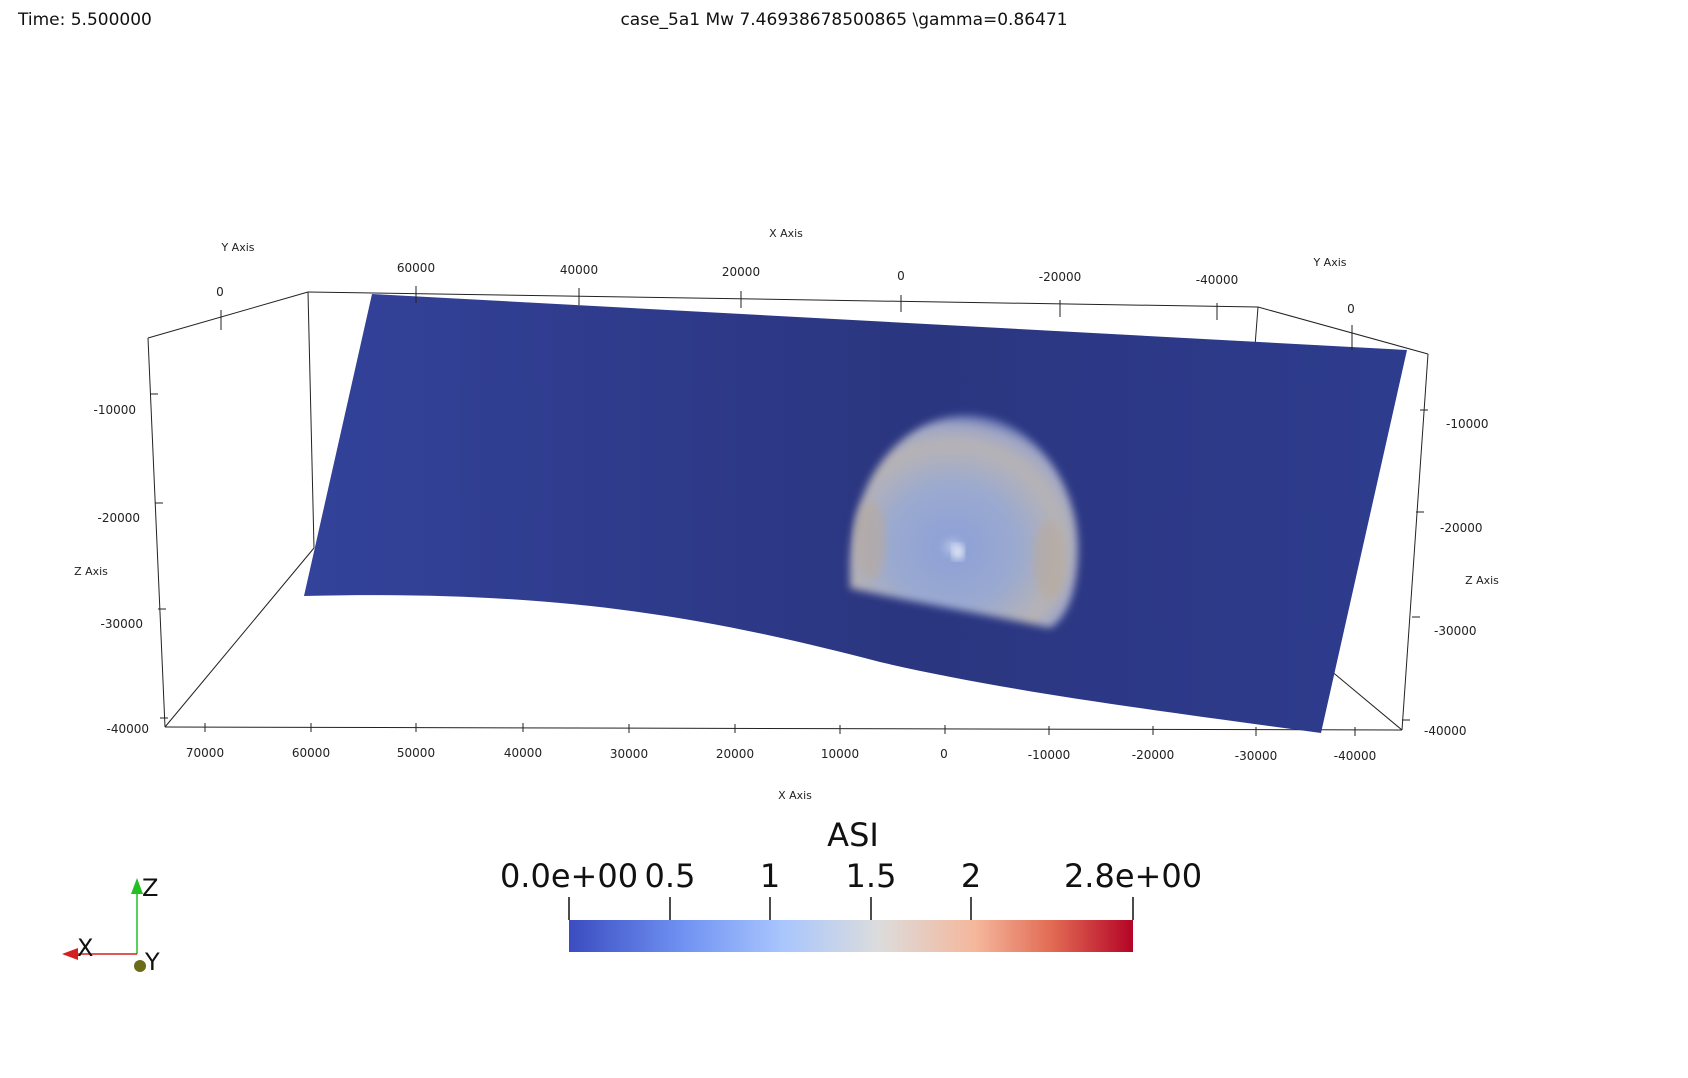 The width and height of the screenshot is (1688, 1078). Describe the element at coordinates (629, 754) in the screenshot. I see `bottom-x-tick: 30000` at that location.